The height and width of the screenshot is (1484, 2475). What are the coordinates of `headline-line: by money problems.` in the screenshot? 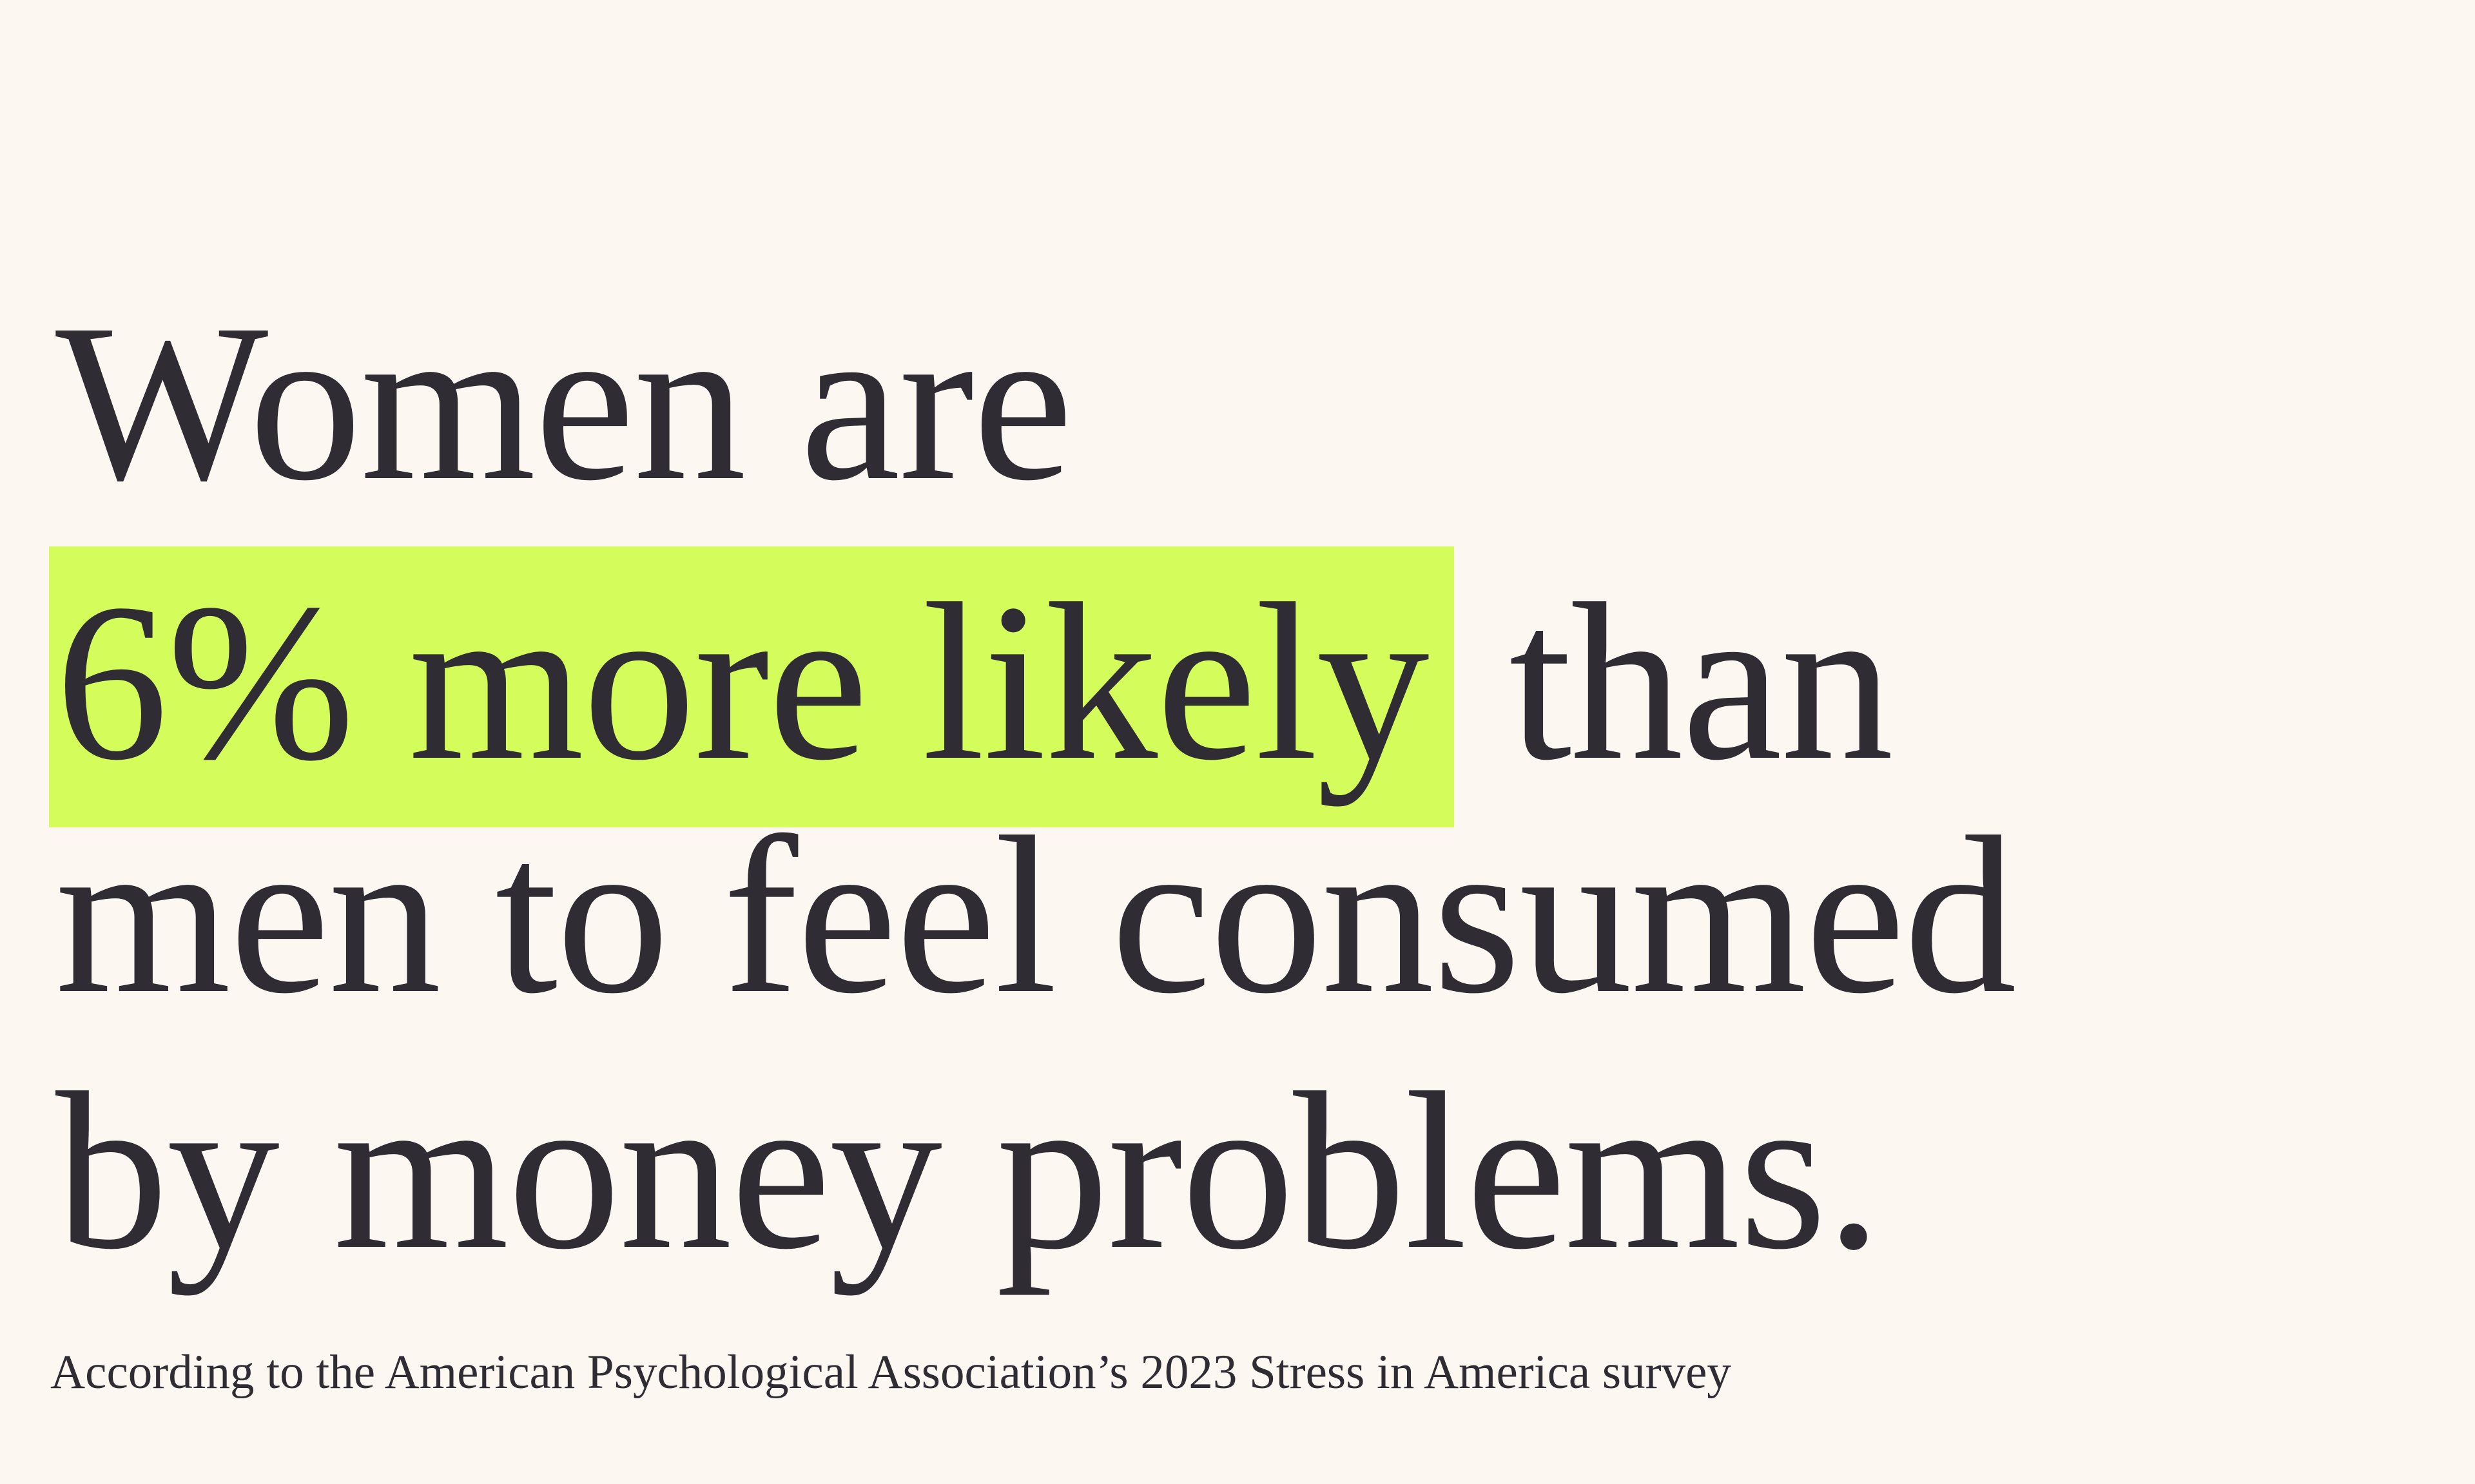 It's located at (969, 1171).